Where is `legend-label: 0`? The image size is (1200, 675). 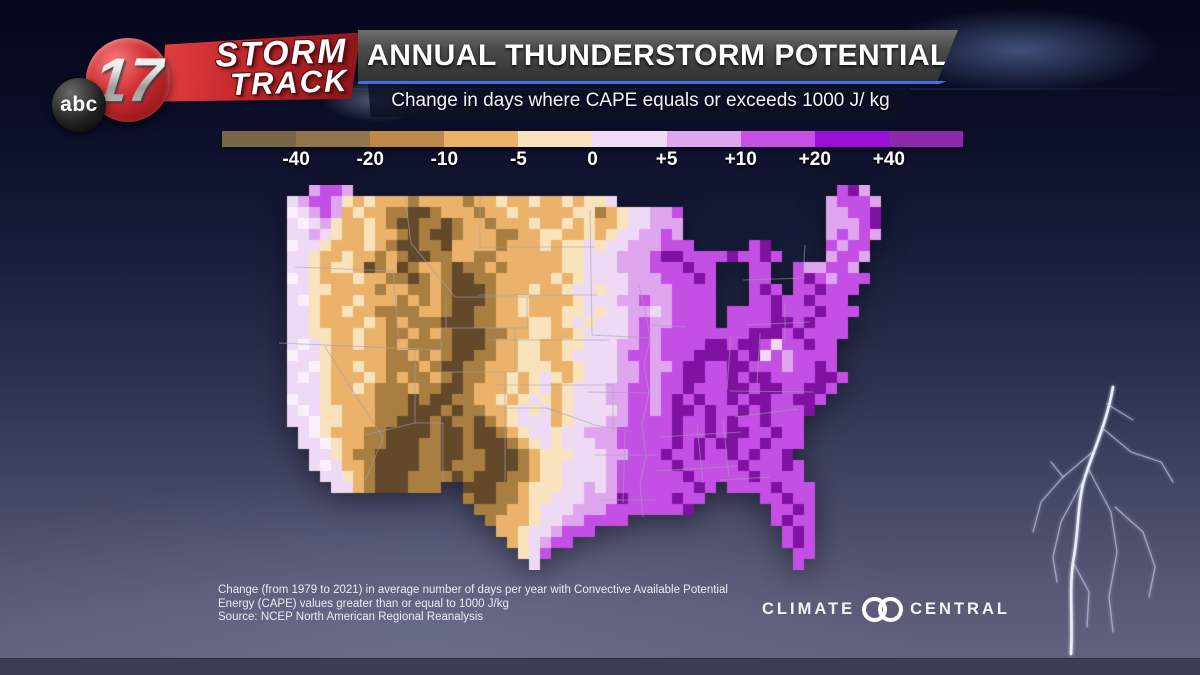
legend-label: 0 is located at coordinates (592, 159).